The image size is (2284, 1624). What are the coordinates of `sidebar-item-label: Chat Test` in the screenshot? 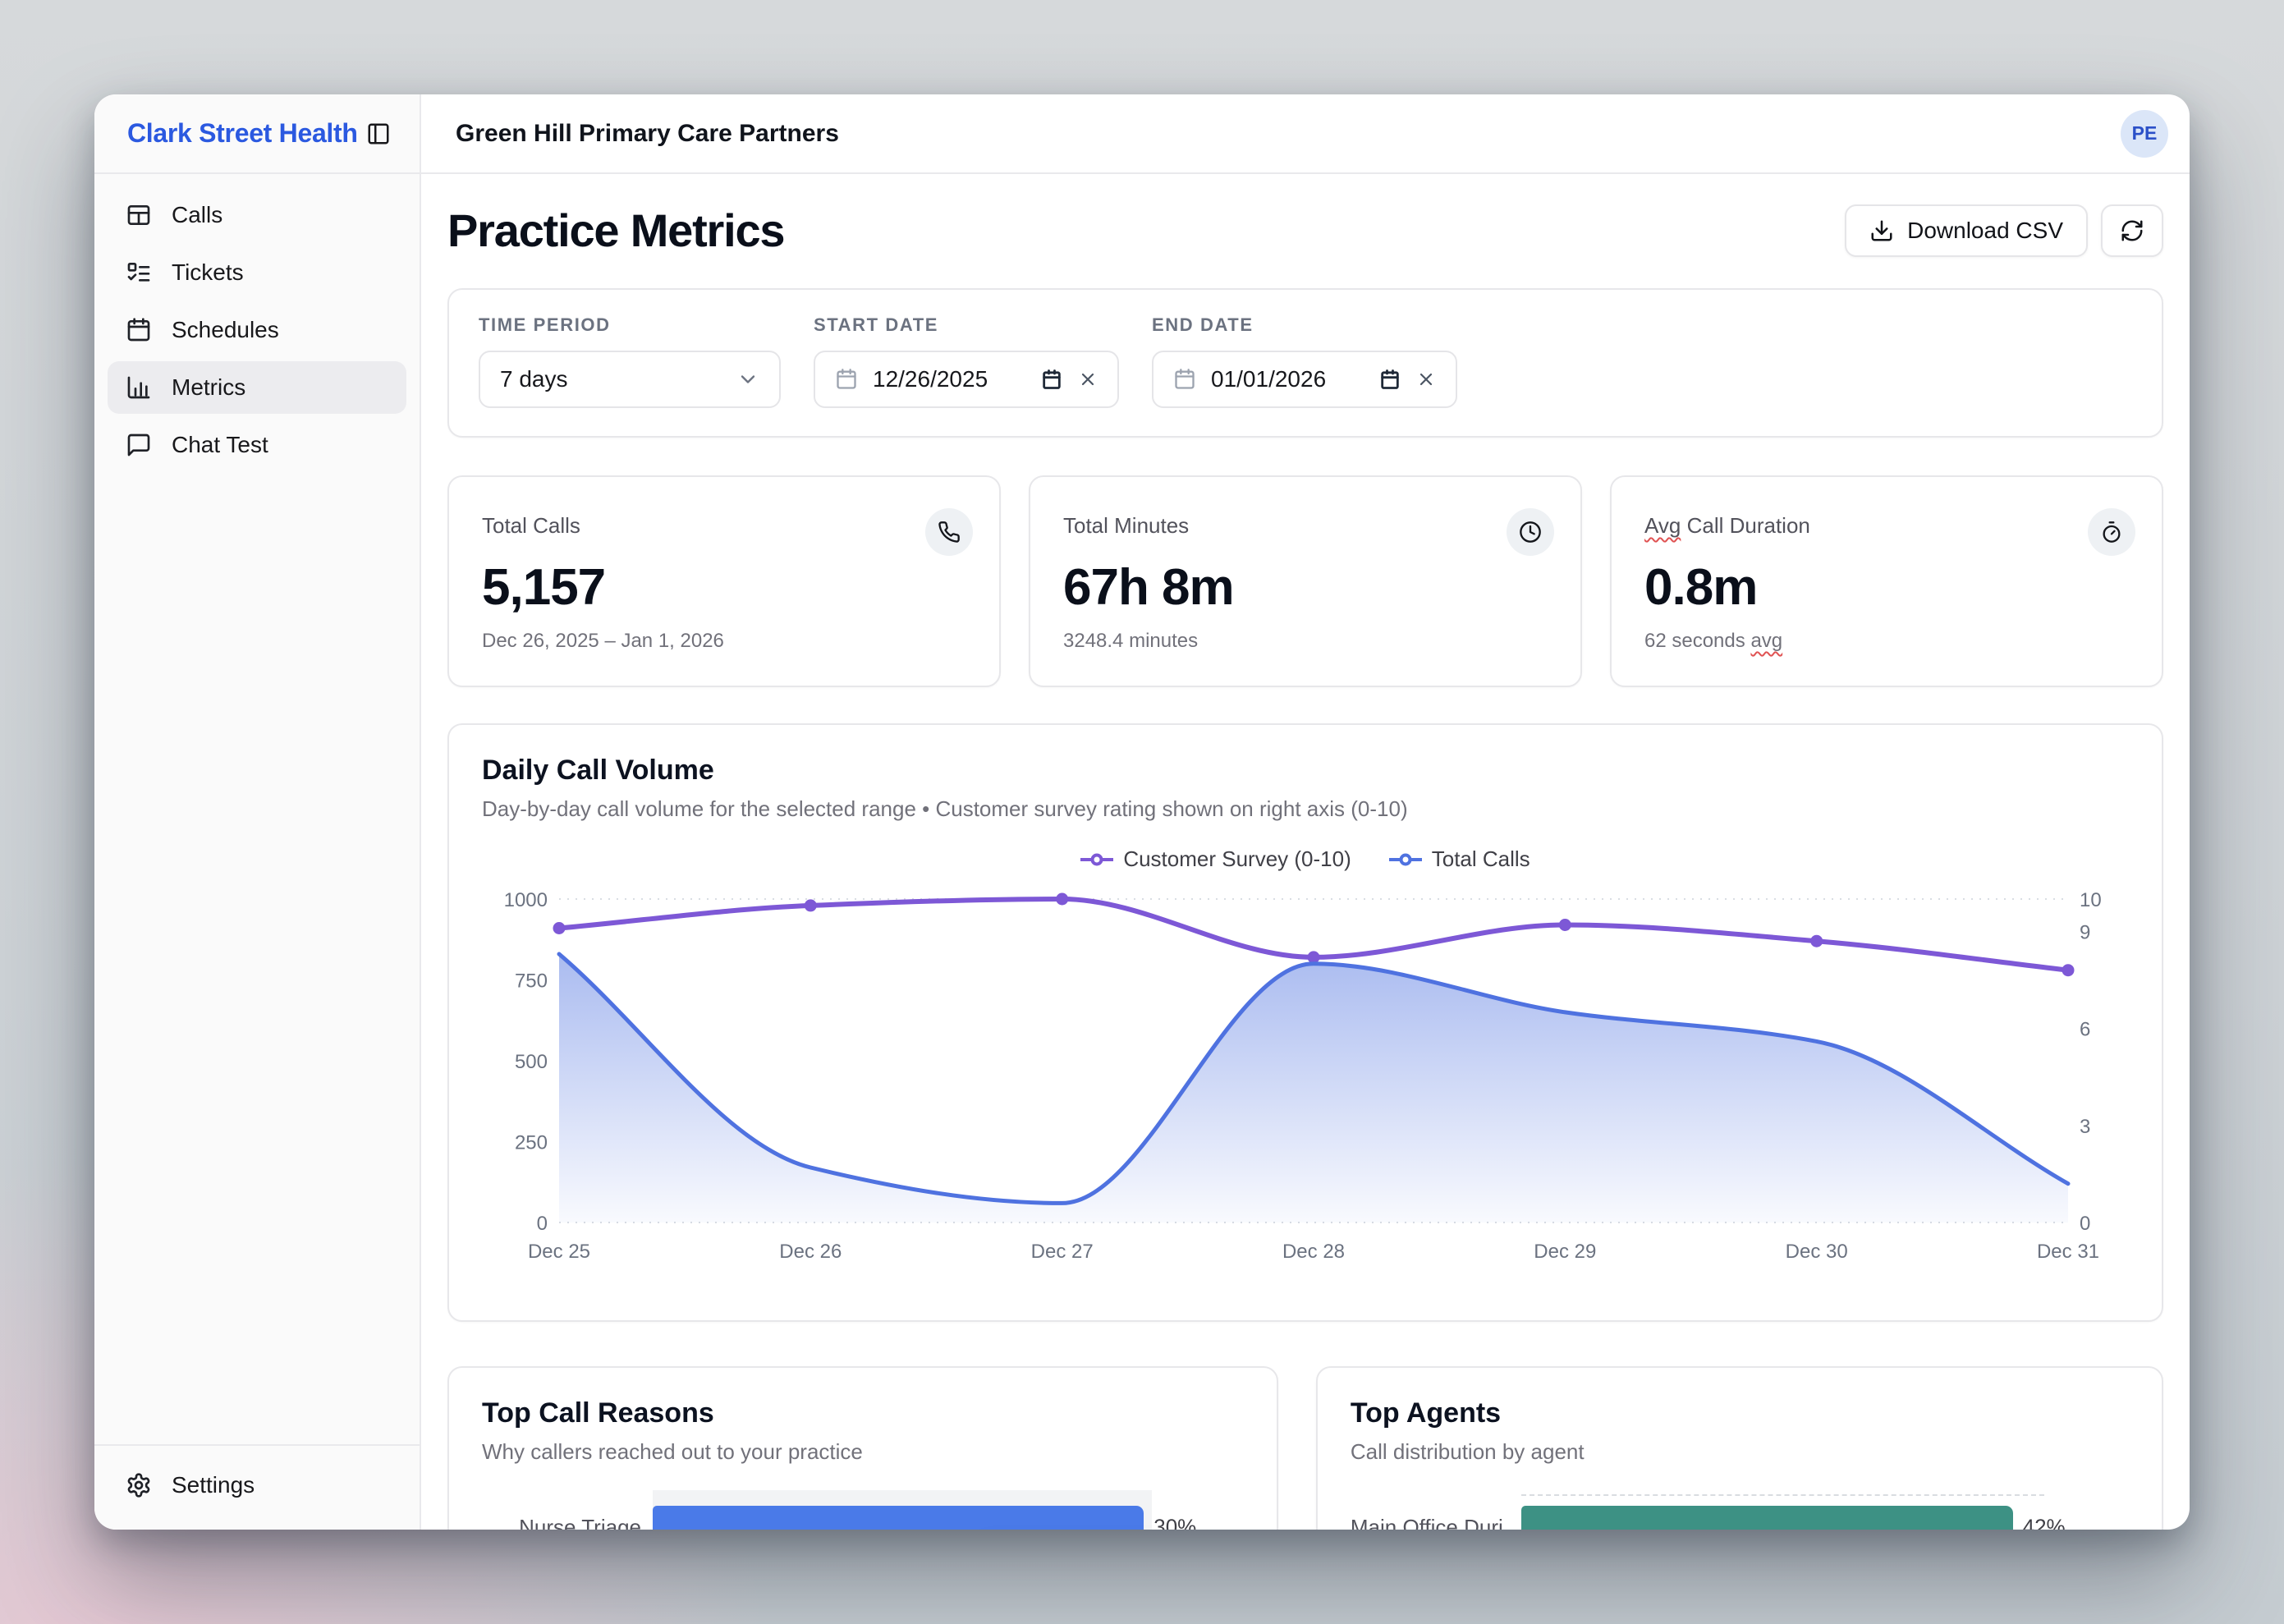 It's located at (220, 444).